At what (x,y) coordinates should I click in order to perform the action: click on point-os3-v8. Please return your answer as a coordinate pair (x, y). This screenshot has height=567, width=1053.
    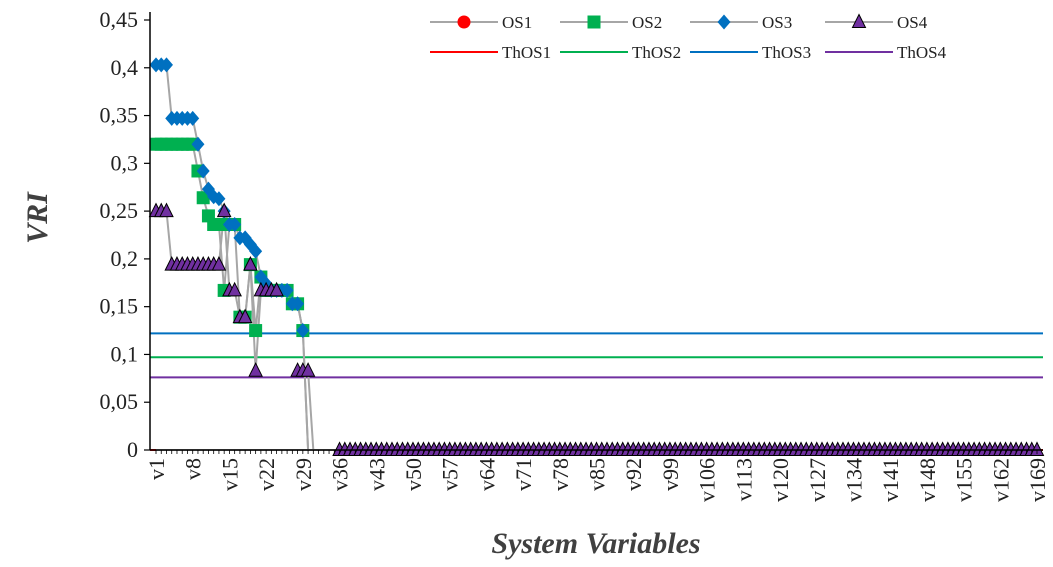
    Looking at the image, I should click on (193, 118).